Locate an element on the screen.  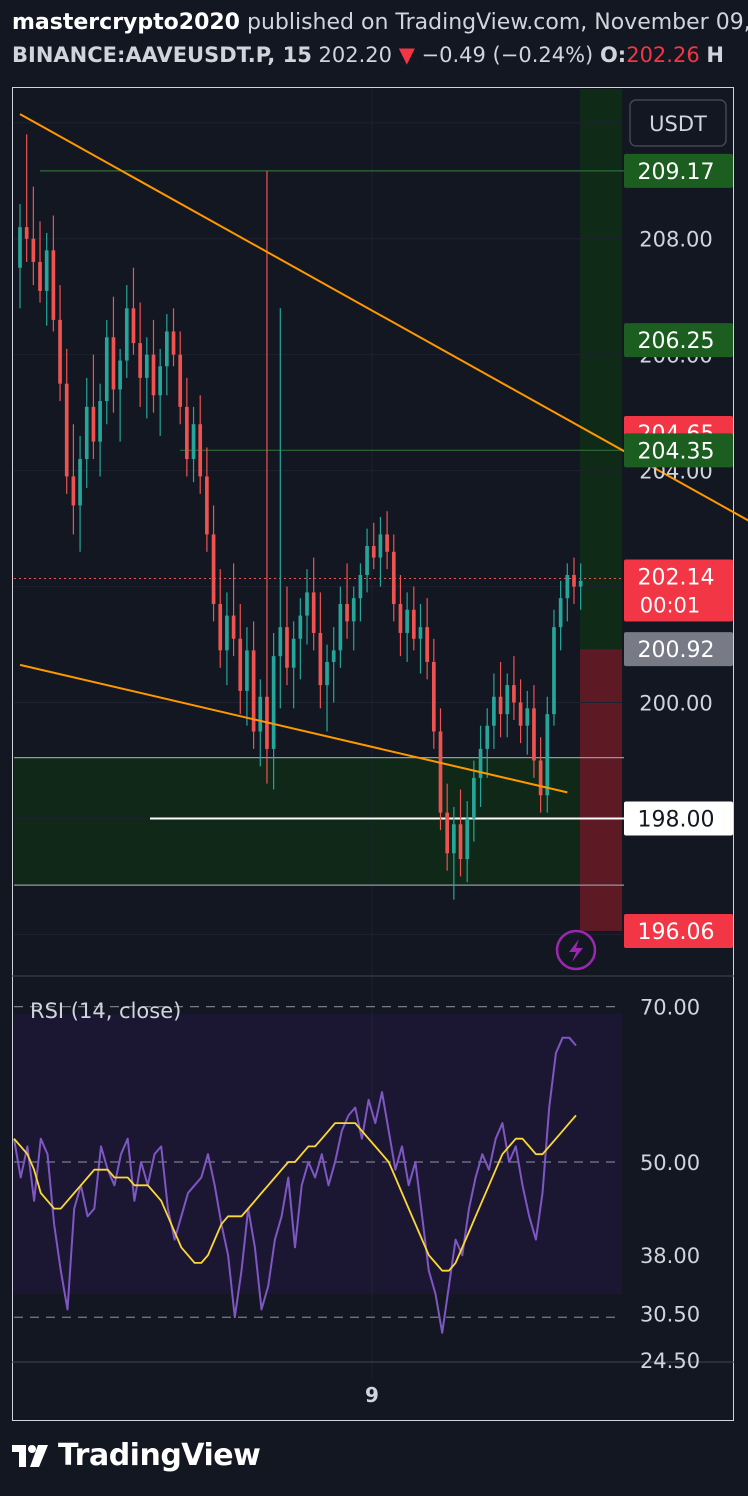
rsi-tick: 38.00 is located at coordinates (670, 1256).